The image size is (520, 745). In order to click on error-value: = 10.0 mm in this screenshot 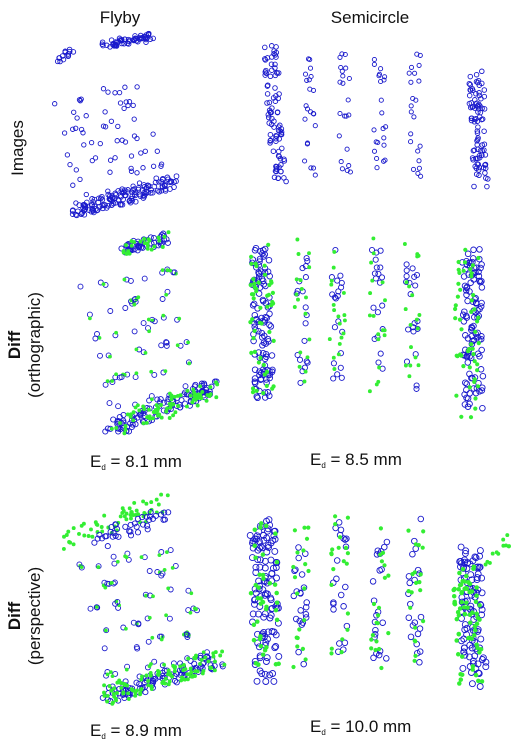, I will do `click(371, 726)`.